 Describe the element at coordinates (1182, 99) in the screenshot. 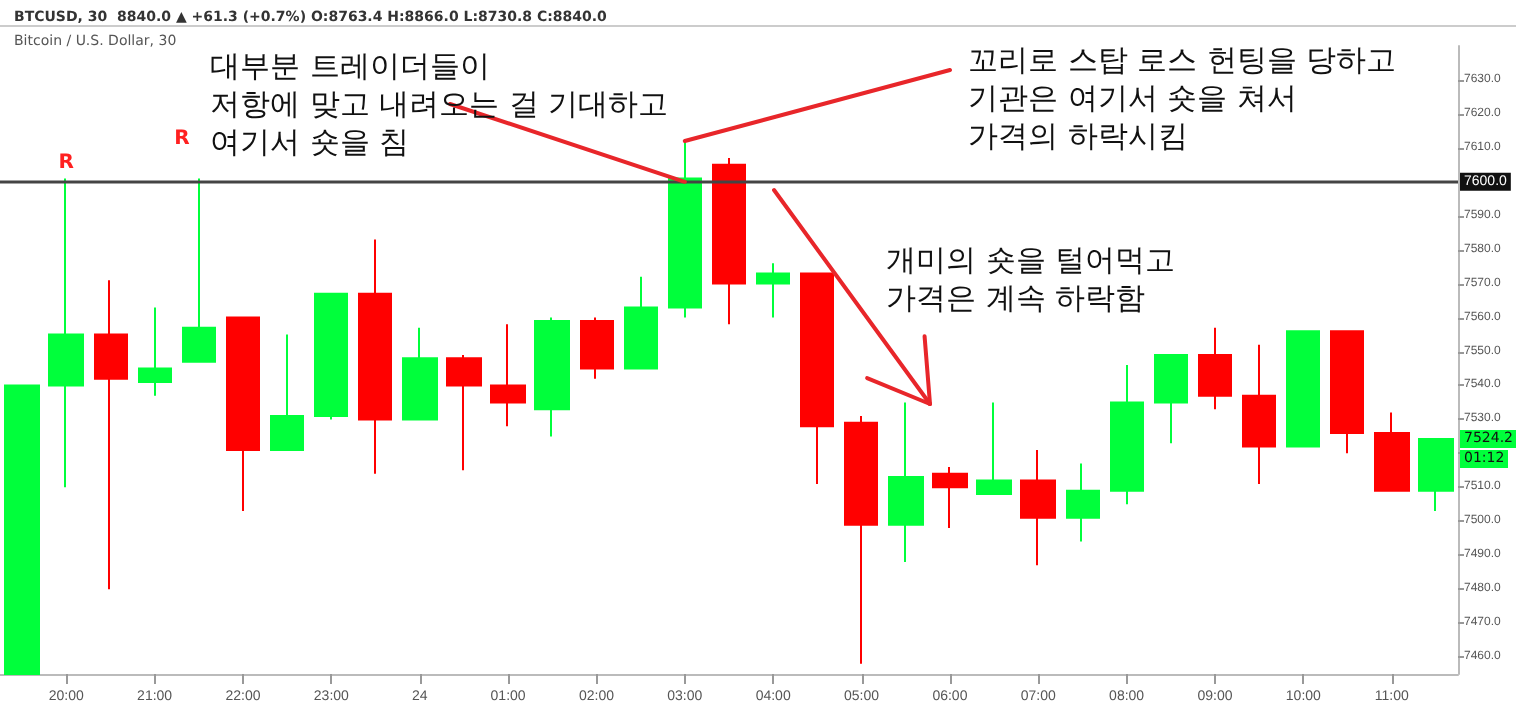

I see `annotation: 꼬리로 스탑 로스 헌팅을 당하고 기관은 여기서 숏을 쳐서 가격의 하락시킴` at that location.